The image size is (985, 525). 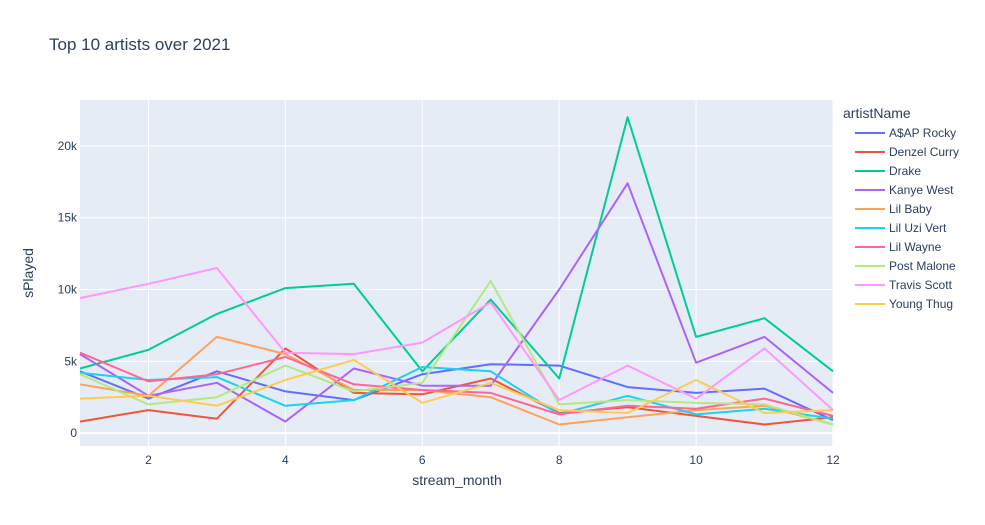 I want to click on legend-label: Kanye West, so click(x=921, y=190).